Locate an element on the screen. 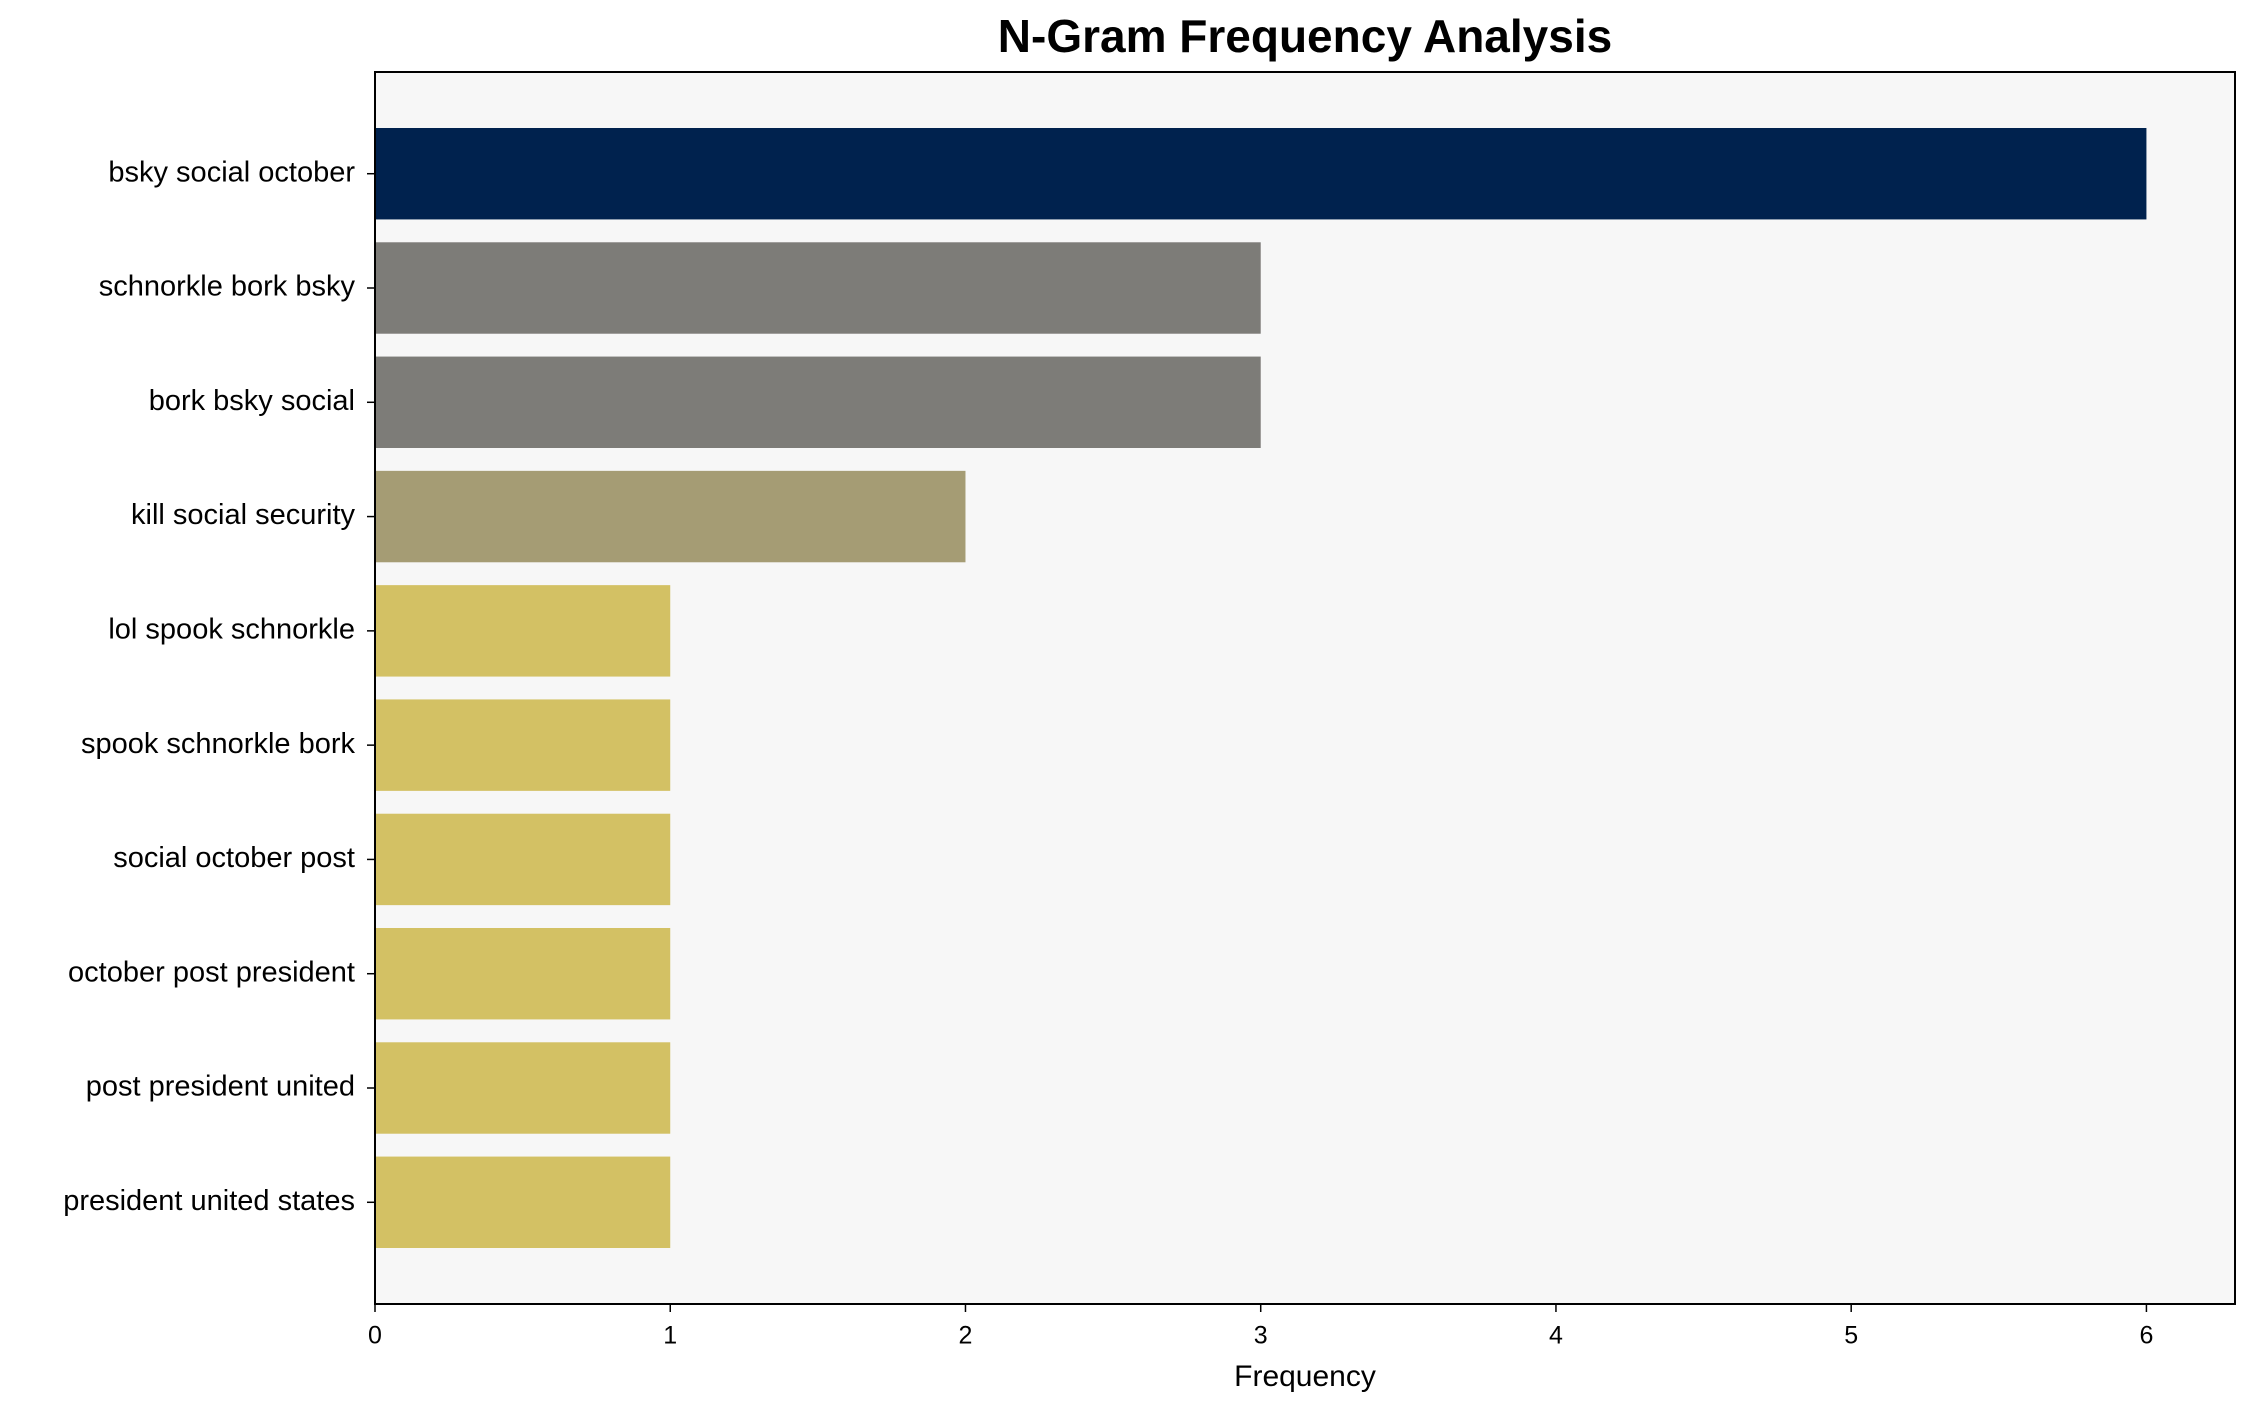  y-tick-label: social october post is located at coordinates (234, 858).